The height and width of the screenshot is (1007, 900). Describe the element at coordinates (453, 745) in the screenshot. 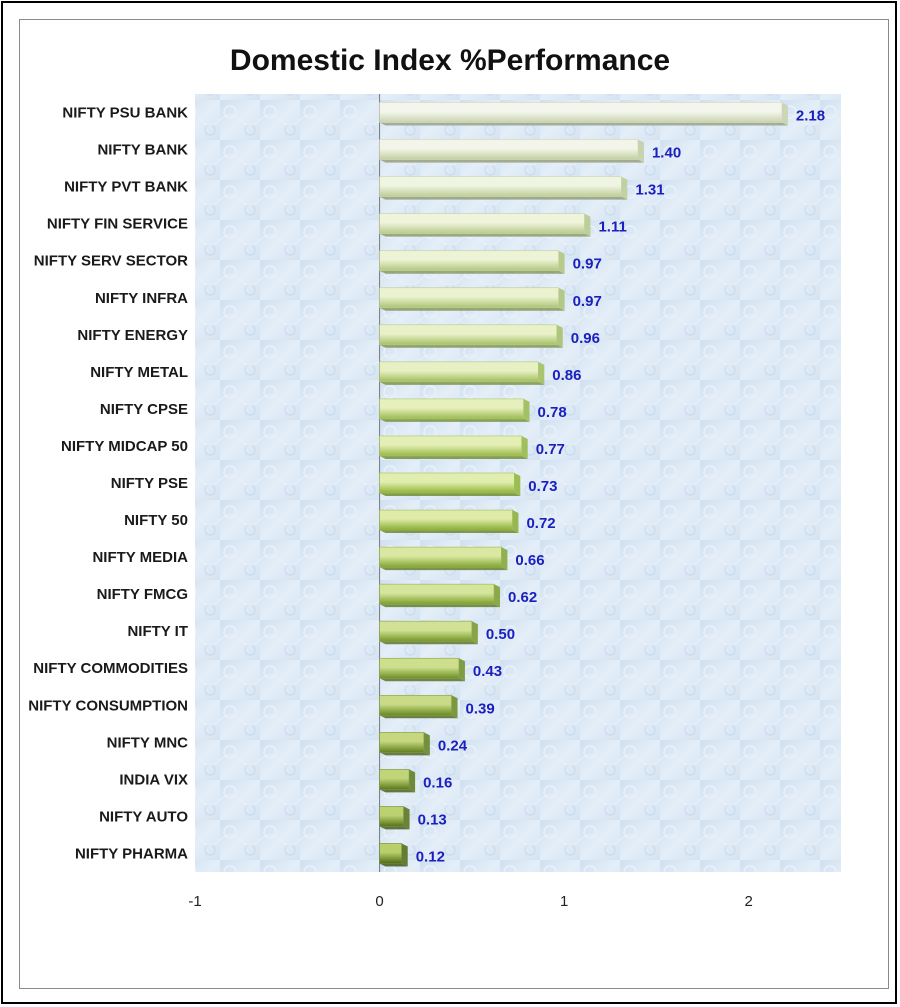

I see `data-label: 0.24` at that location.